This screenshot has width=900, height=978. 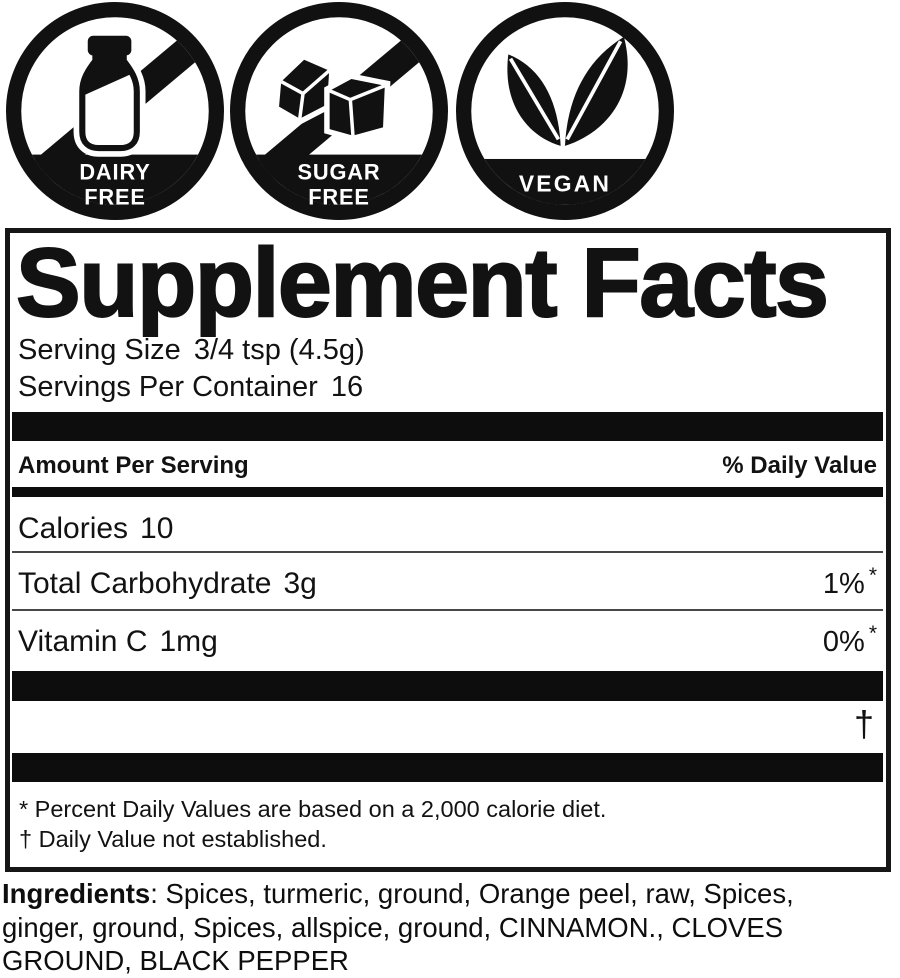 What do you see at coordinates (115, 197) in the screenshot?
I see `dairy-badge-label-line2: FREE` at bounding box center [115, 197].